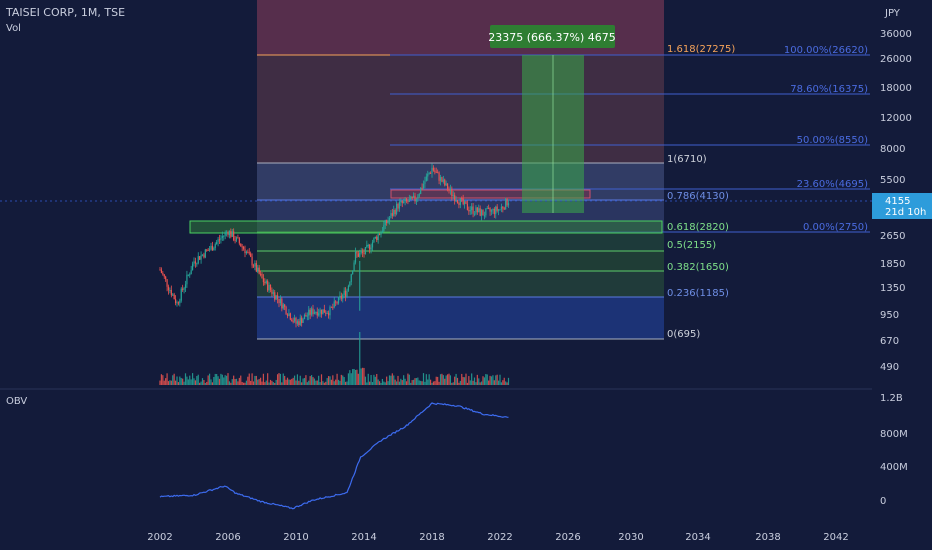 The height and width of the screenshot is (550, 932). Describe the element at coordinates (896, 88) in the screenshot. I see `price-tick: 18000` at that location.